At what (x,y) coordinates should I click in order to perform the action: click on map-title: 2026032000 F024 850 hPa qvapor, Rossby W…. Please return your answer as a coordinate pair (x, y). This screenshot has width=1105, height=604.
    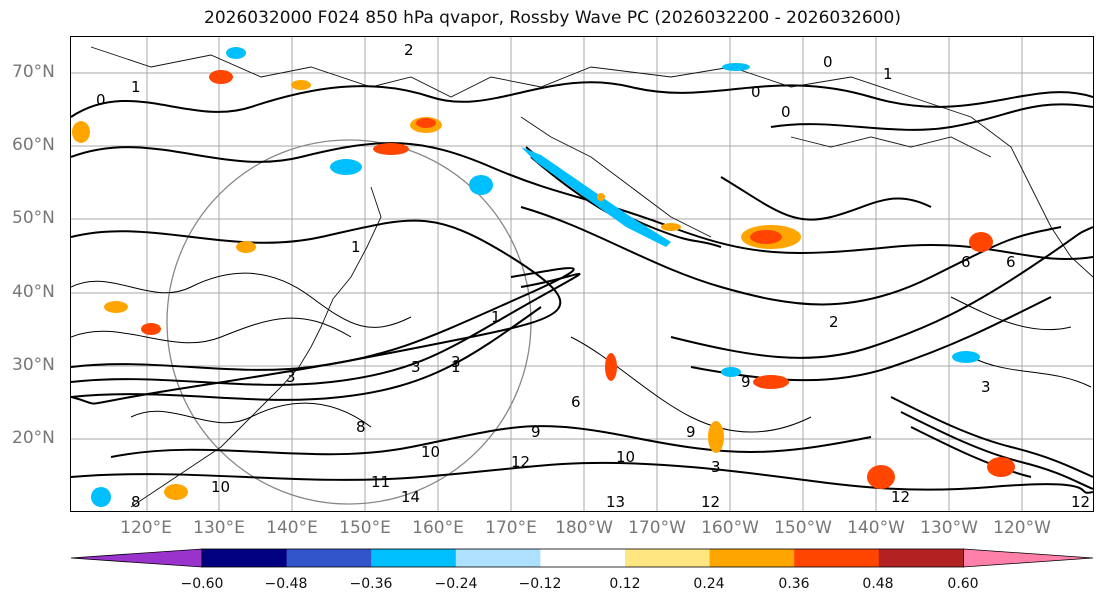
    Looking at the image, I should click on (552, 18).